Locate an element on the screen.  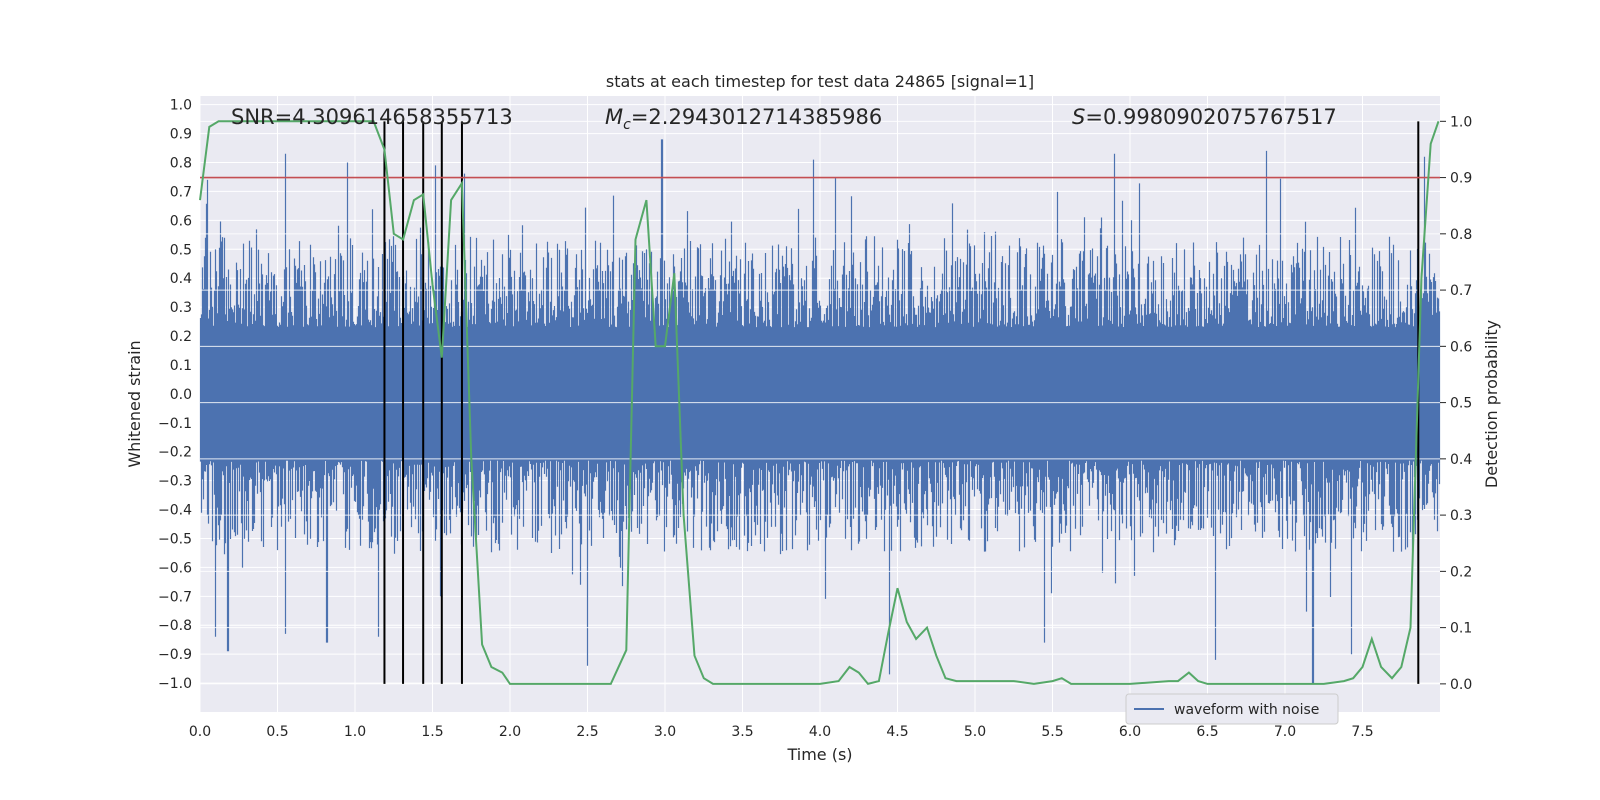
y-tick-label: 0.1 is located at coordinates (181, 366).